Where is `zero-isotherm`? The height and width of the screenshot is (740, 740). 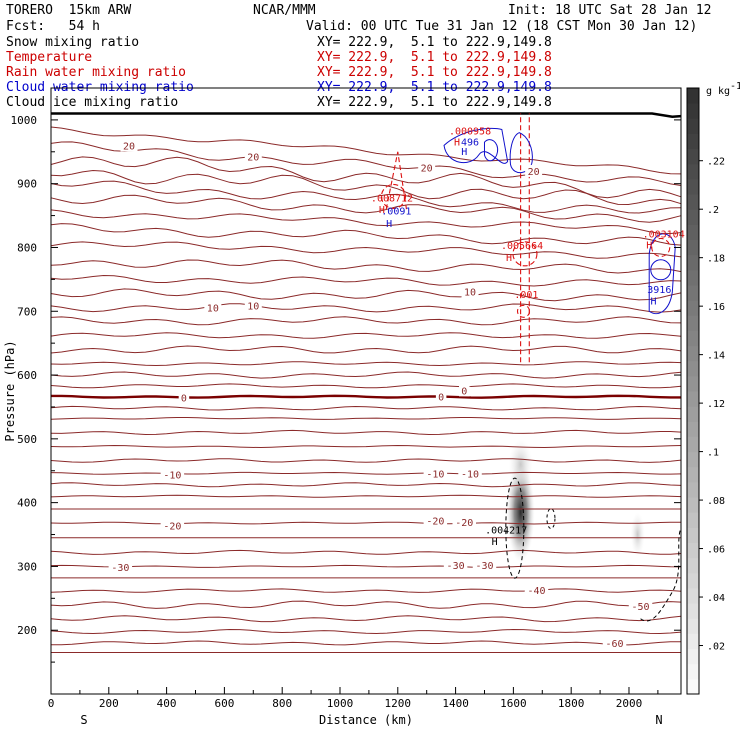 zero-isotherm is located at coordinates (366, 396).